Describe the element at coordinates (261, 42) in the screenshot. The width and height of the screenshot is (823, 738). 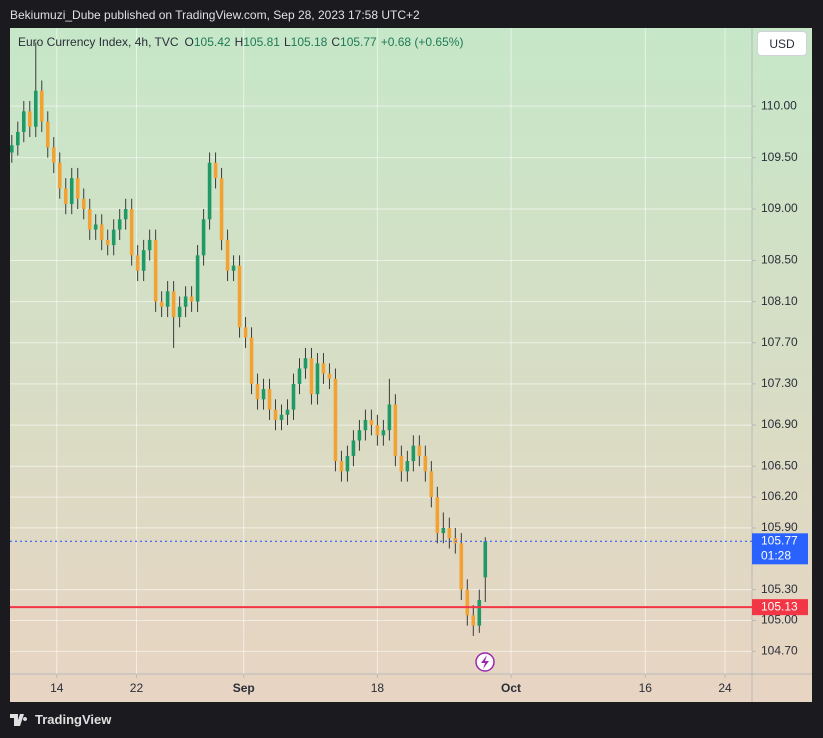
I see `high-value: 105.81` at that location.